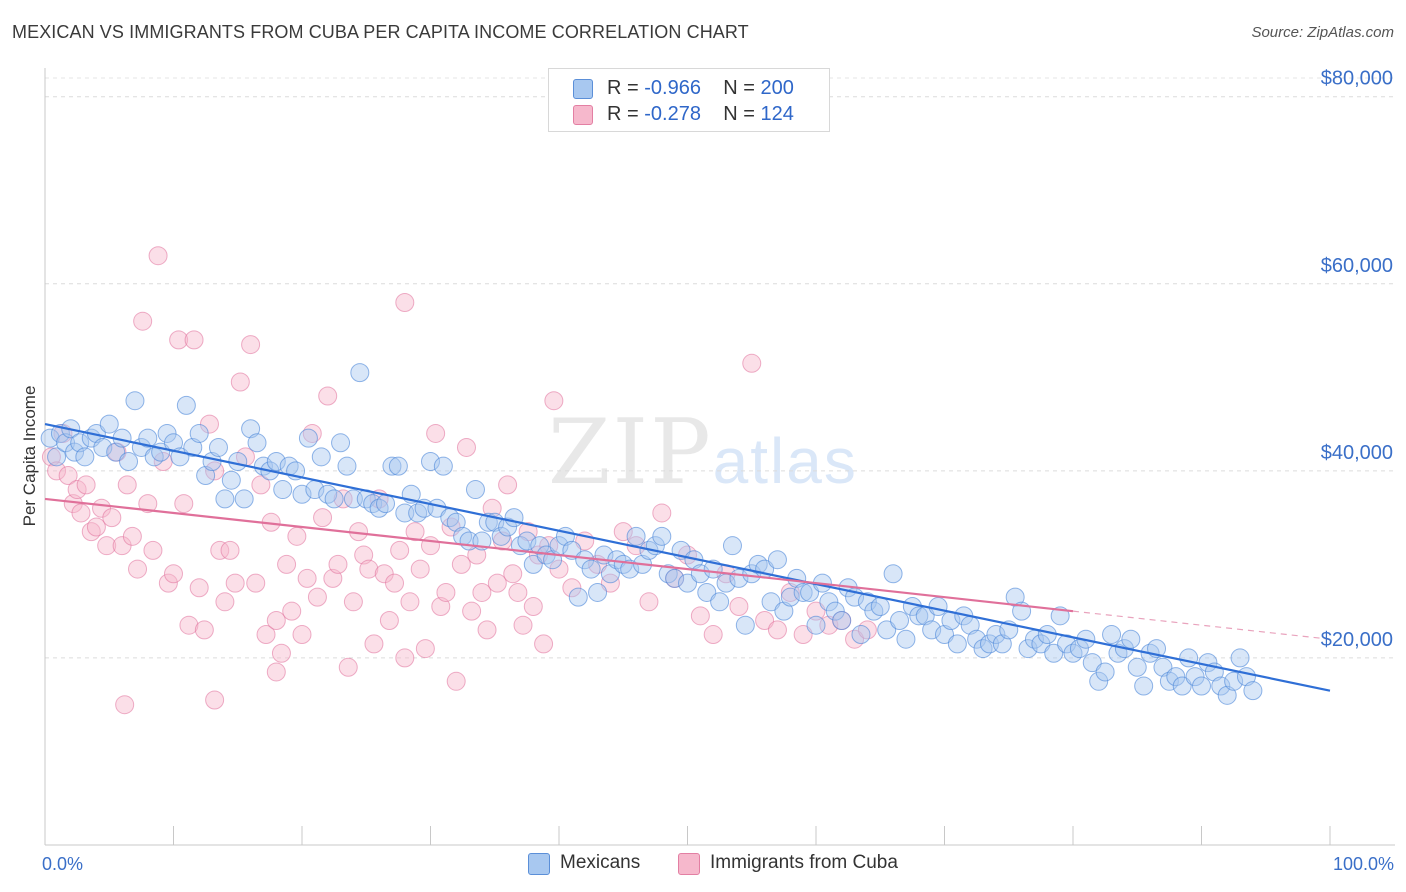  What do you see at coordinates (62, 864) in the screenshot?
I see `x-tick-label-left: 0.0%` at bounding box center [62, 864].